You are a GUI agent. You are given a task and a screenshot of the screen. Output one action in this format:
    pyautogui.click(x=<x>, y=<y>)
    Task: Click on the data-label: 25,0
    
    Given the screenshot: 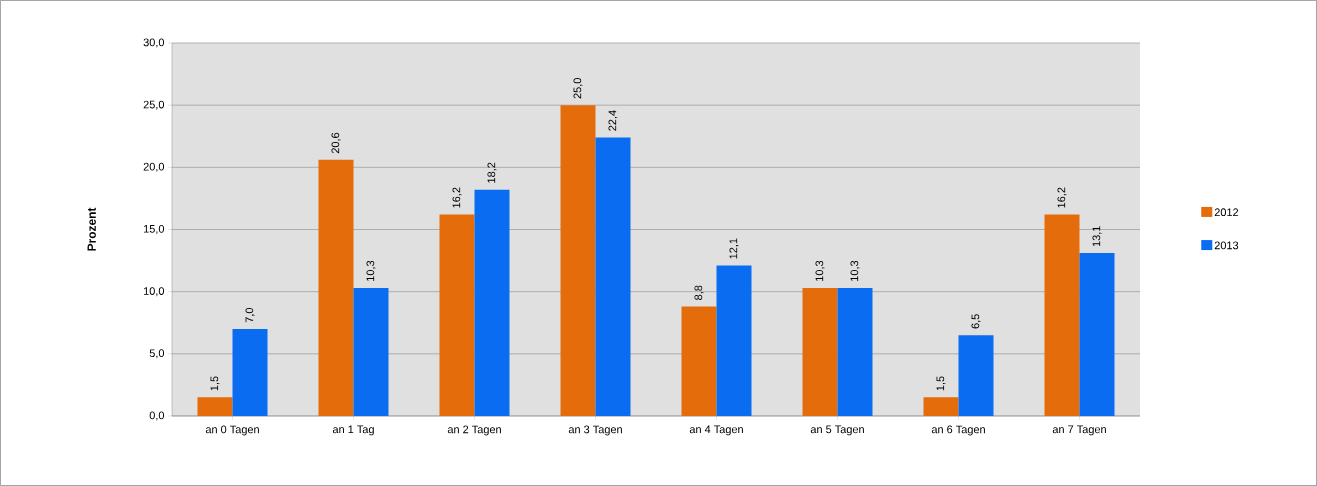 What is the action you would take?
    pyautogui.click(x=578, y=88)
    